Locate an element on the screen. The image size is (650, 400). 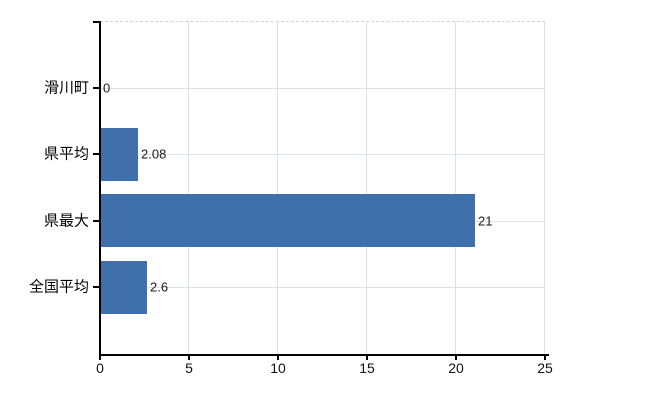
y-axis-end-tick is located at coordinates (96, 22).